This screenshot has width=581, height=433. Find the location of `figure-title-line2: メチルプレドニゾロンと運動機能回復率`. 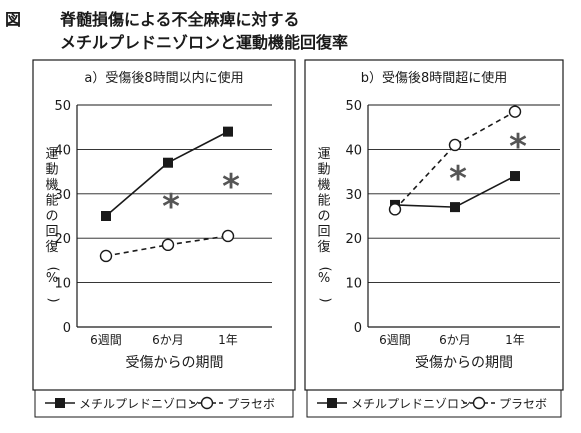

figure-title-line2: メチルプレドニゾロンと運動機能回復率 is located at coordinates (204, 42).